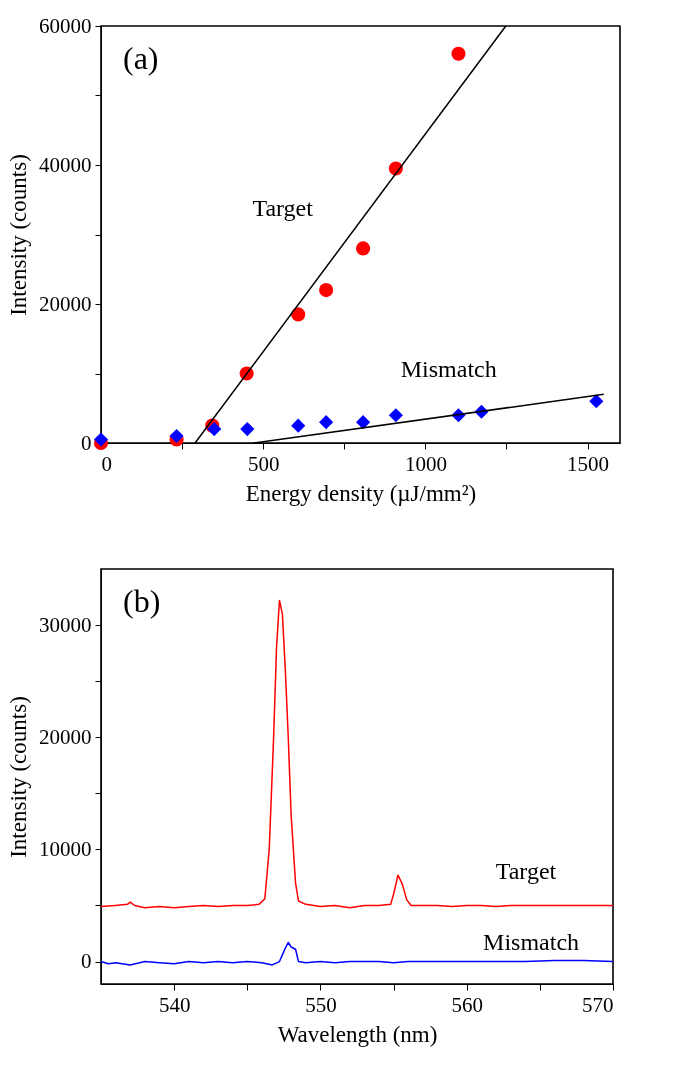  I want to click on text: Target, so click(283, 208).